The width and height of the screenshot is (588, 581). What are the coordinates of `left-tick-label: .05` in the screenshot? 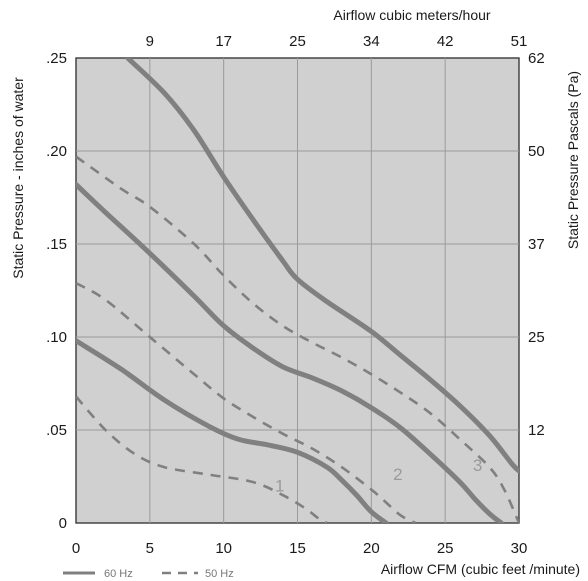 It's located at (56, 430).